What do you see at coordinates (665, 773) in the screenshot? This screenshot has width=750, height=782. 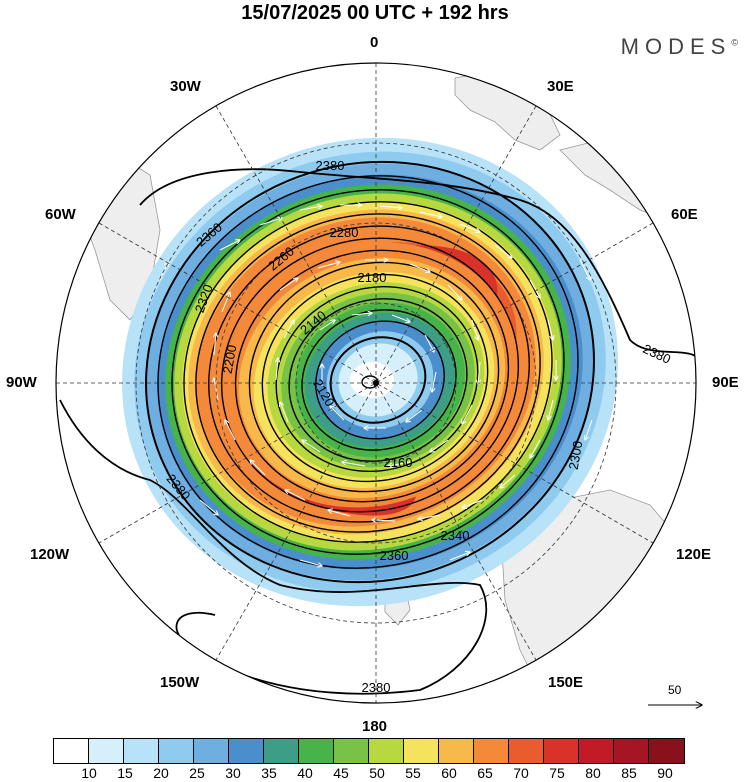 I see `colorbar-tick: 90` at bounding box center [665, 773].